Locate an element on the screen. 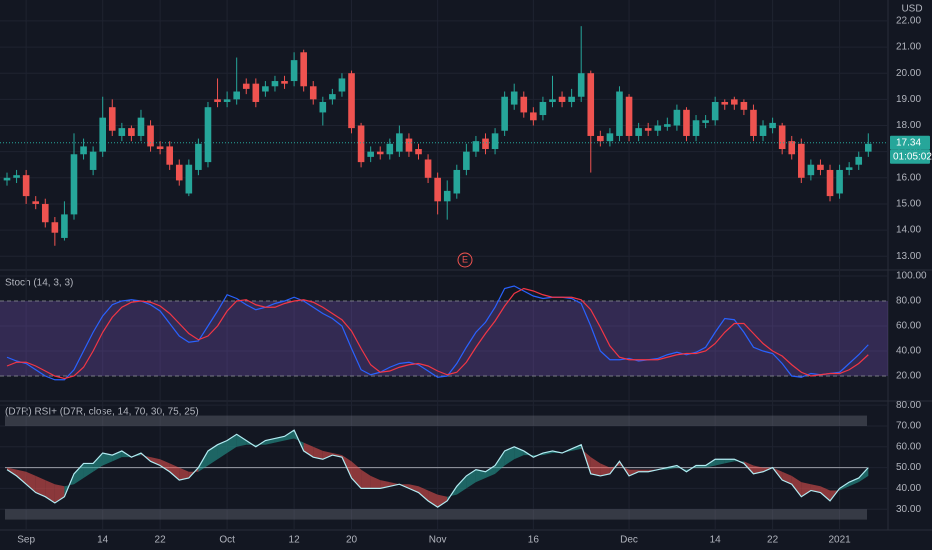  currency-label: USD is located at coordinates (911, 9).